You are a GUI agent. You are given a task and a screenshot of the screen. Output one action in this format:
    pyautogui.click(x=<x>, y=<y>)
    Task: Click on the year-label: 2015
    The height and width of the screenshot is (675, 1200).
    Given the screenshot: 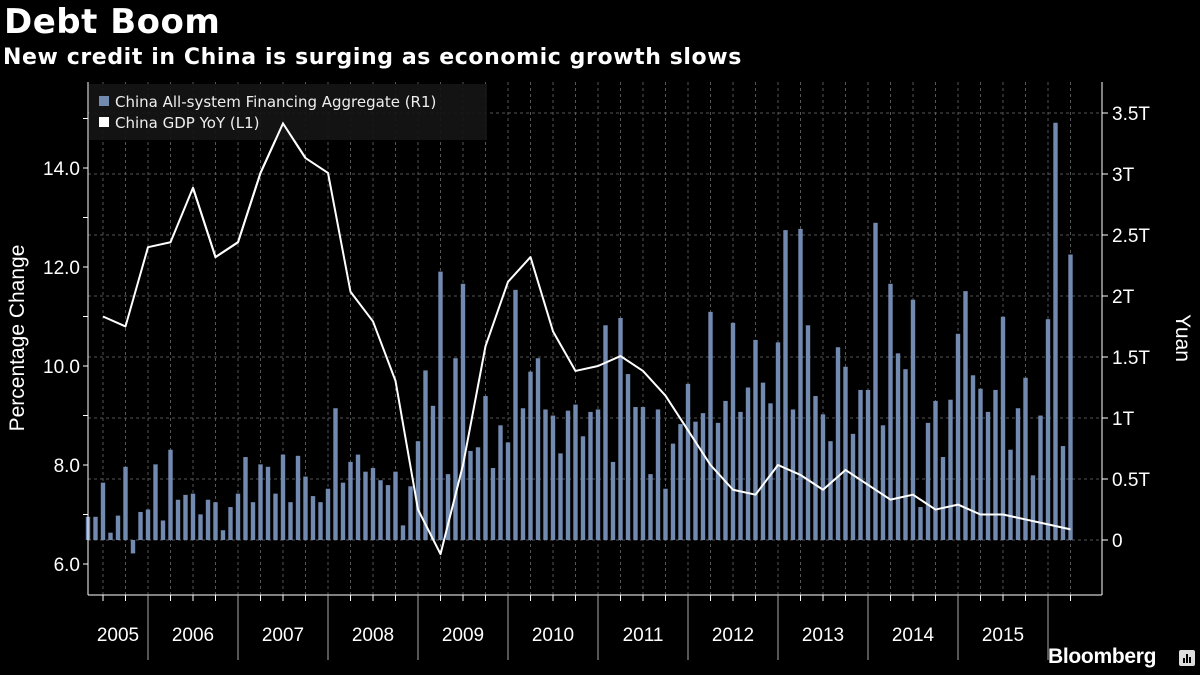 What is the action you would take?
    pyautogui.click(x=1003, y=635)
    